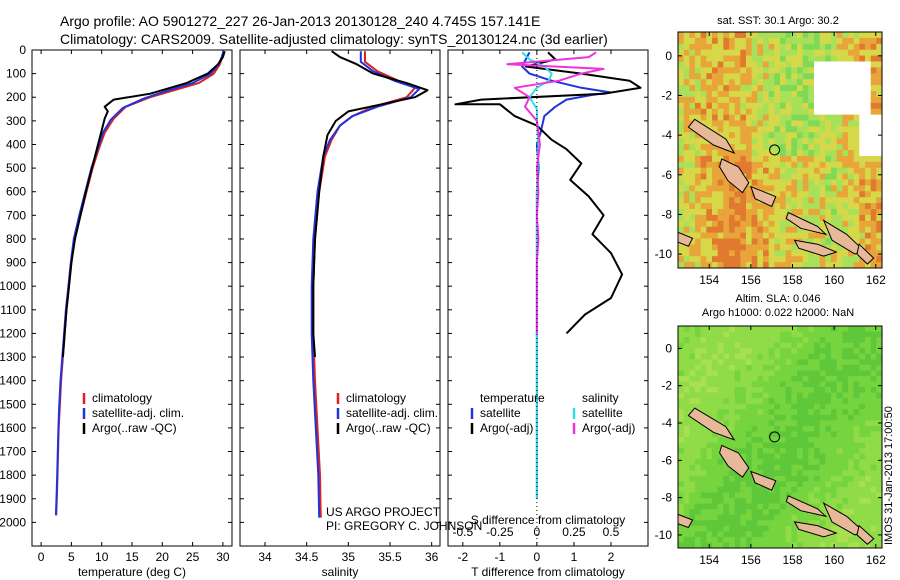 Image resolution: width=900 pixels, height=580 pixels. What do you see at coordinates (349, 557) in the screenshot?
I see `sal-panel-xtick-label: 35` at bounding box center [349, 557].